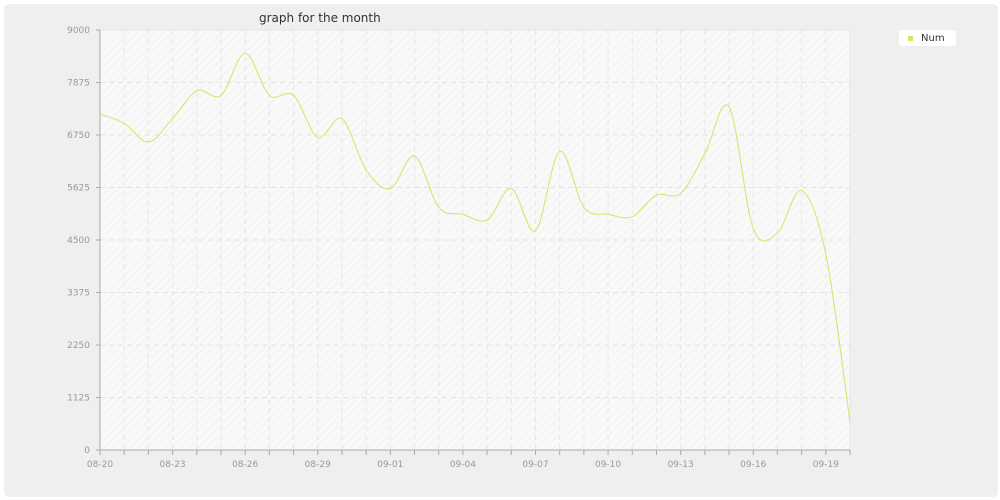 This screenshot has height=500, width=1000. What do you see at coordinates (78, 189) in the screenshot?
I see `y-tick-label: 5625` at bounding box center [78, 189].